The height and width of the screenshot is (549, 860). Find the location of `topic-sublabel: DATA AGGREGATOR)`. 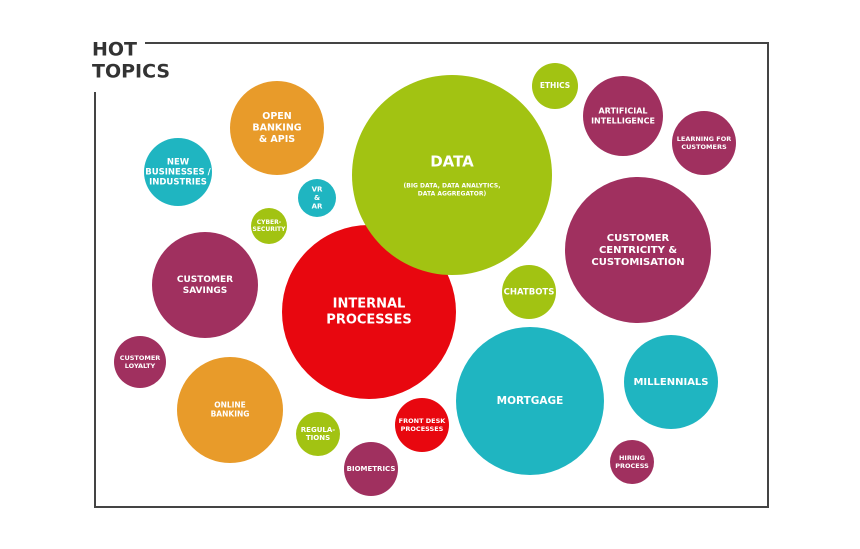

topic-sublabel: DATA AGGREGATOR) is located at coordinates (452, 194).